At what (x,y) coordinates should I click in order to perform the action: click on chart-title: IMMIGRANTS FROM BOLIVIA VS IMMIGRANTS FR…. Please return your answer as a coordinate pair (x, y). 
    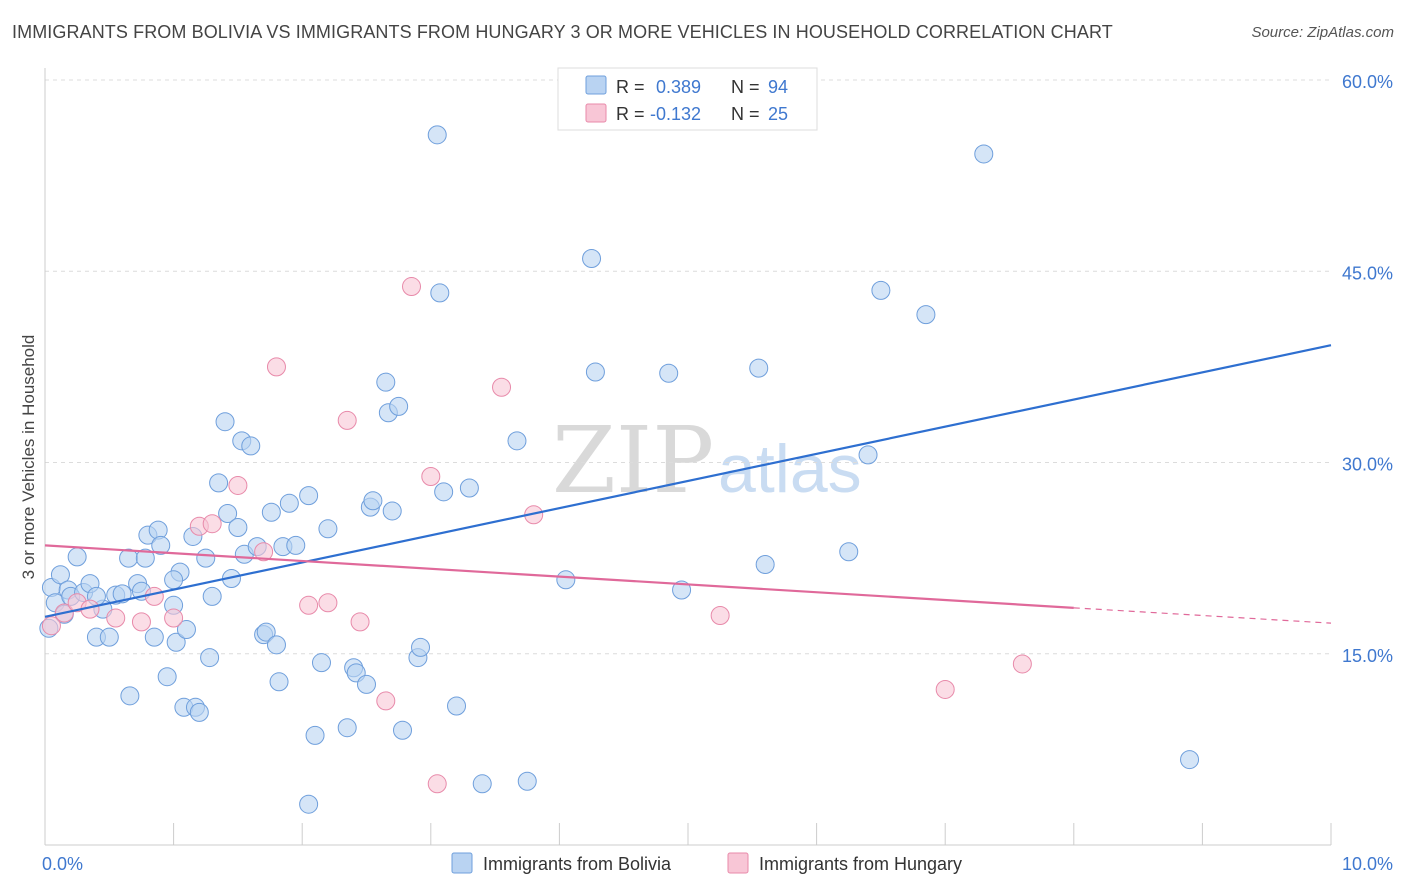
    Looking at the image, I should click on (562, 32).